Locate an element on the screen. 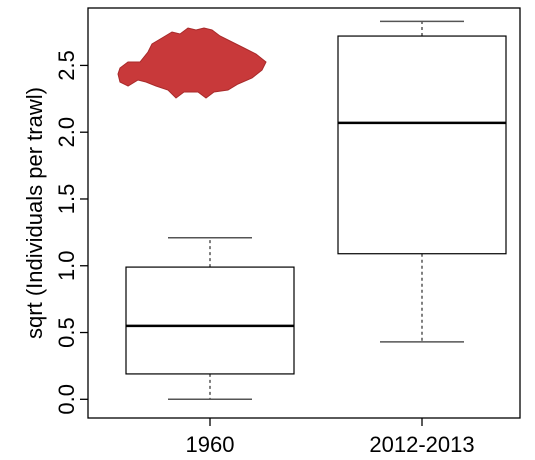 The image size is (535, 460). fish-icon is located at coordinates (192, 63).